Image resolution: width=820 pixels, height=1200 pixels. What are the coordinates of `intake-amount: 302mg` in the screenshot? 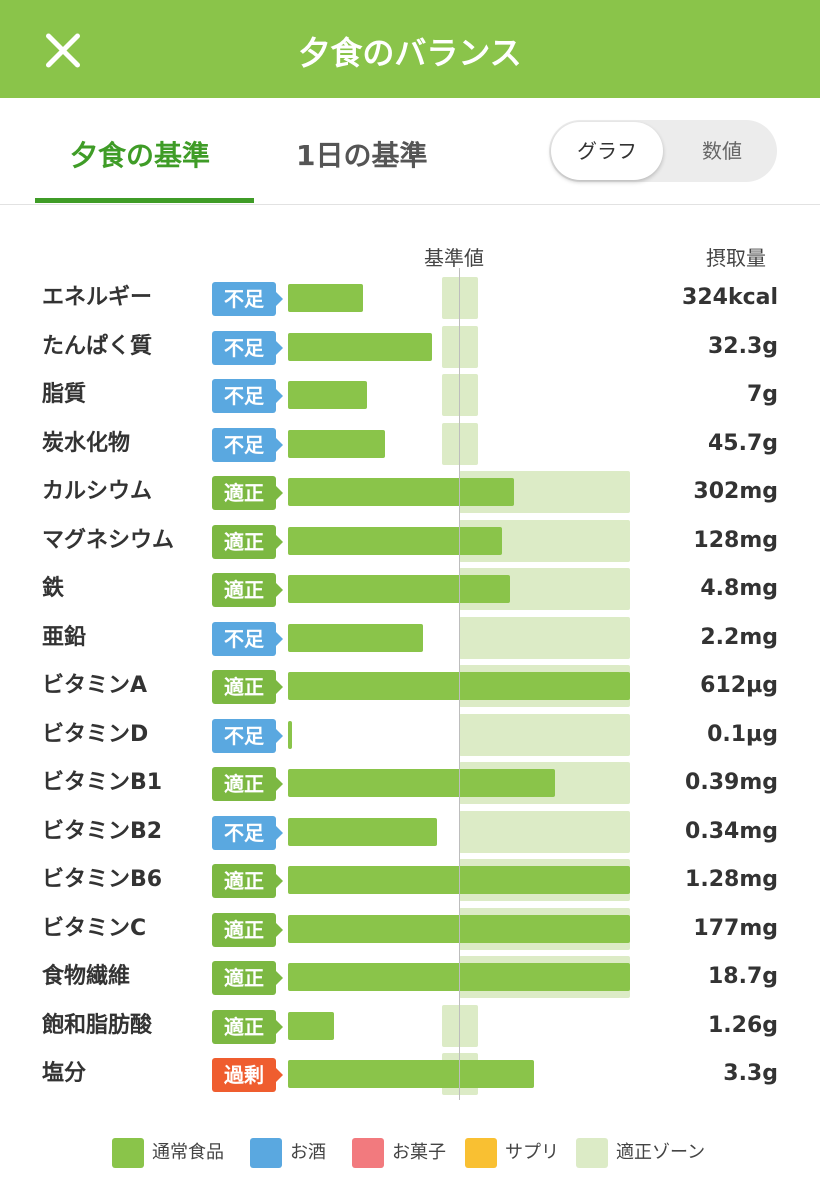 It's located at (735, 491).